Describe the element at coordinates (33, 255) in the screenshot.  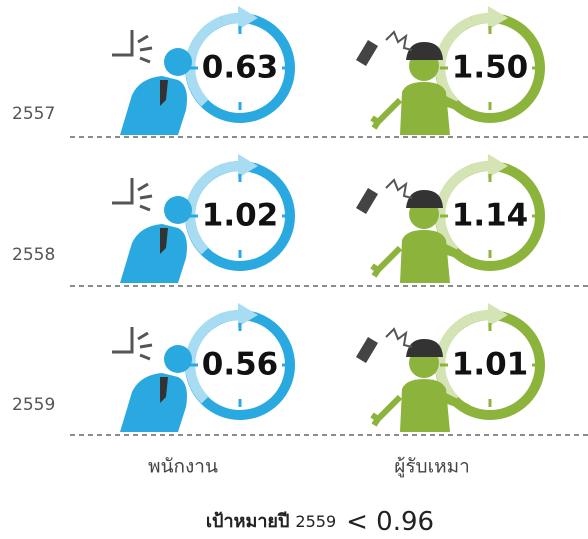
I see `year-label: 2558` at that location.